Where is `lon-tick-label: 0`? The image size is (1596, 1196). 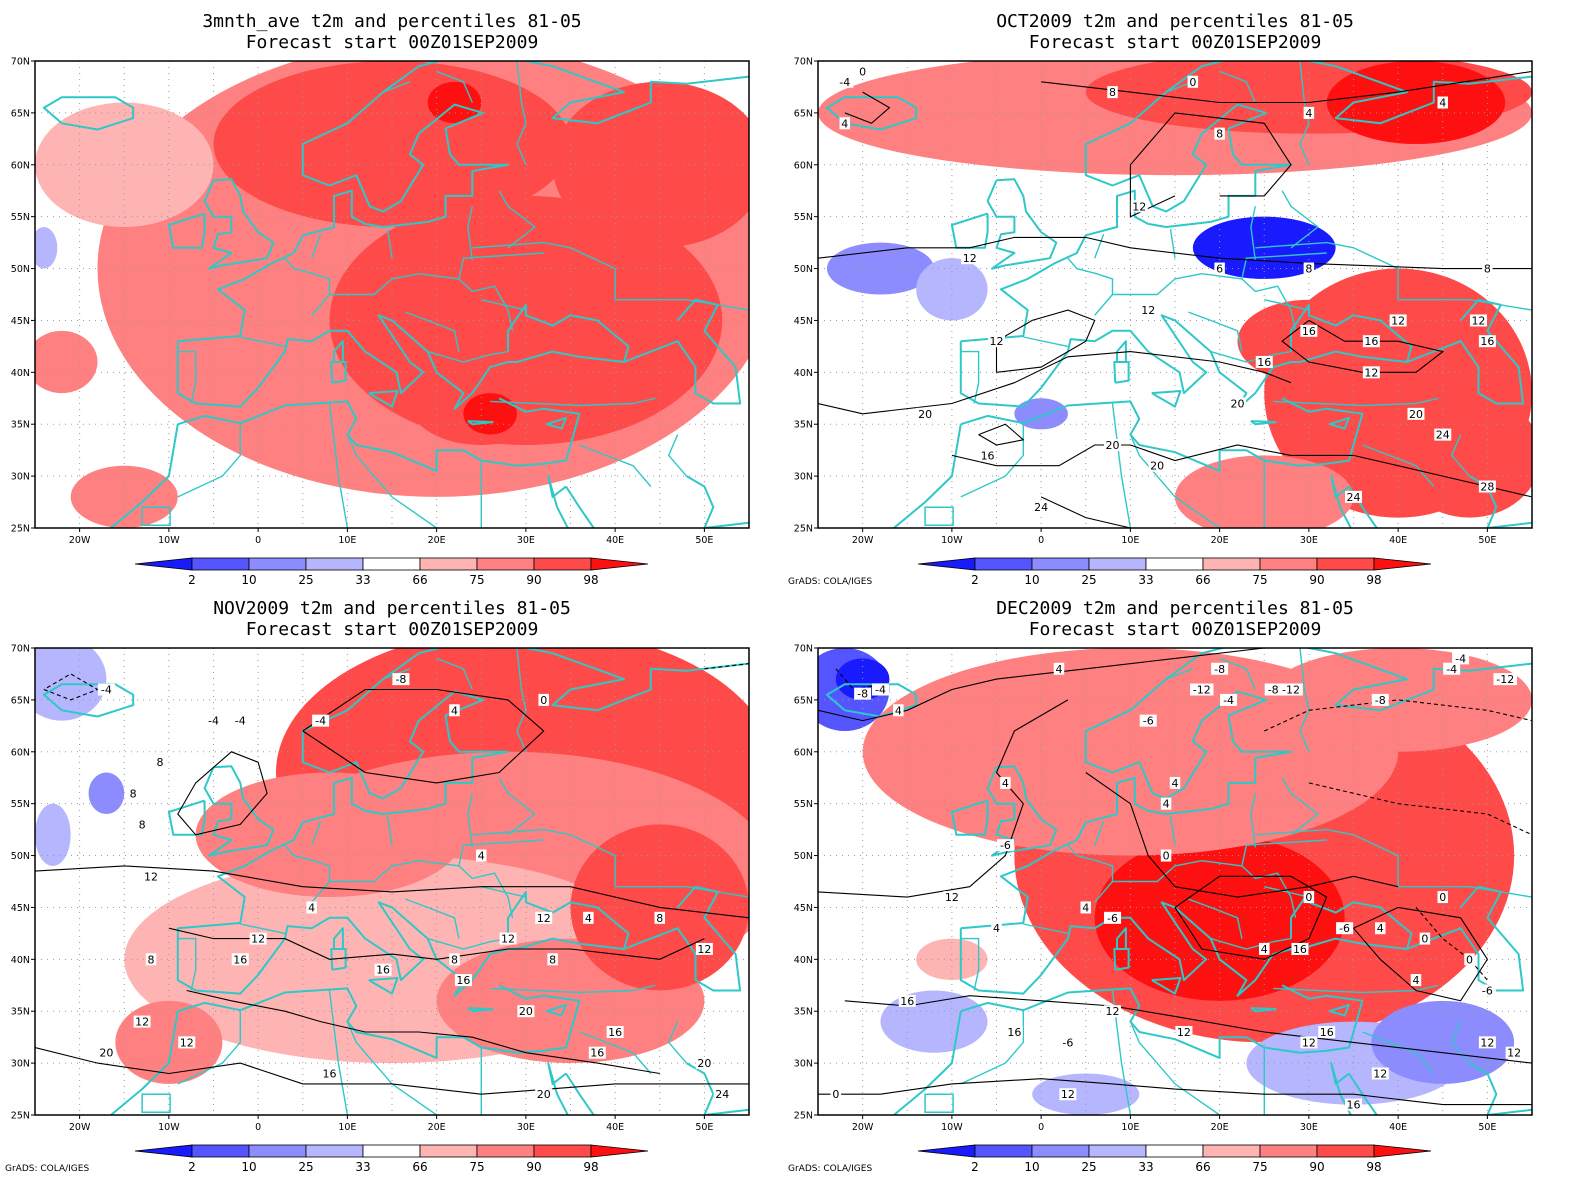 lon-tick-label: 0 is located at coordinates (258, 540).